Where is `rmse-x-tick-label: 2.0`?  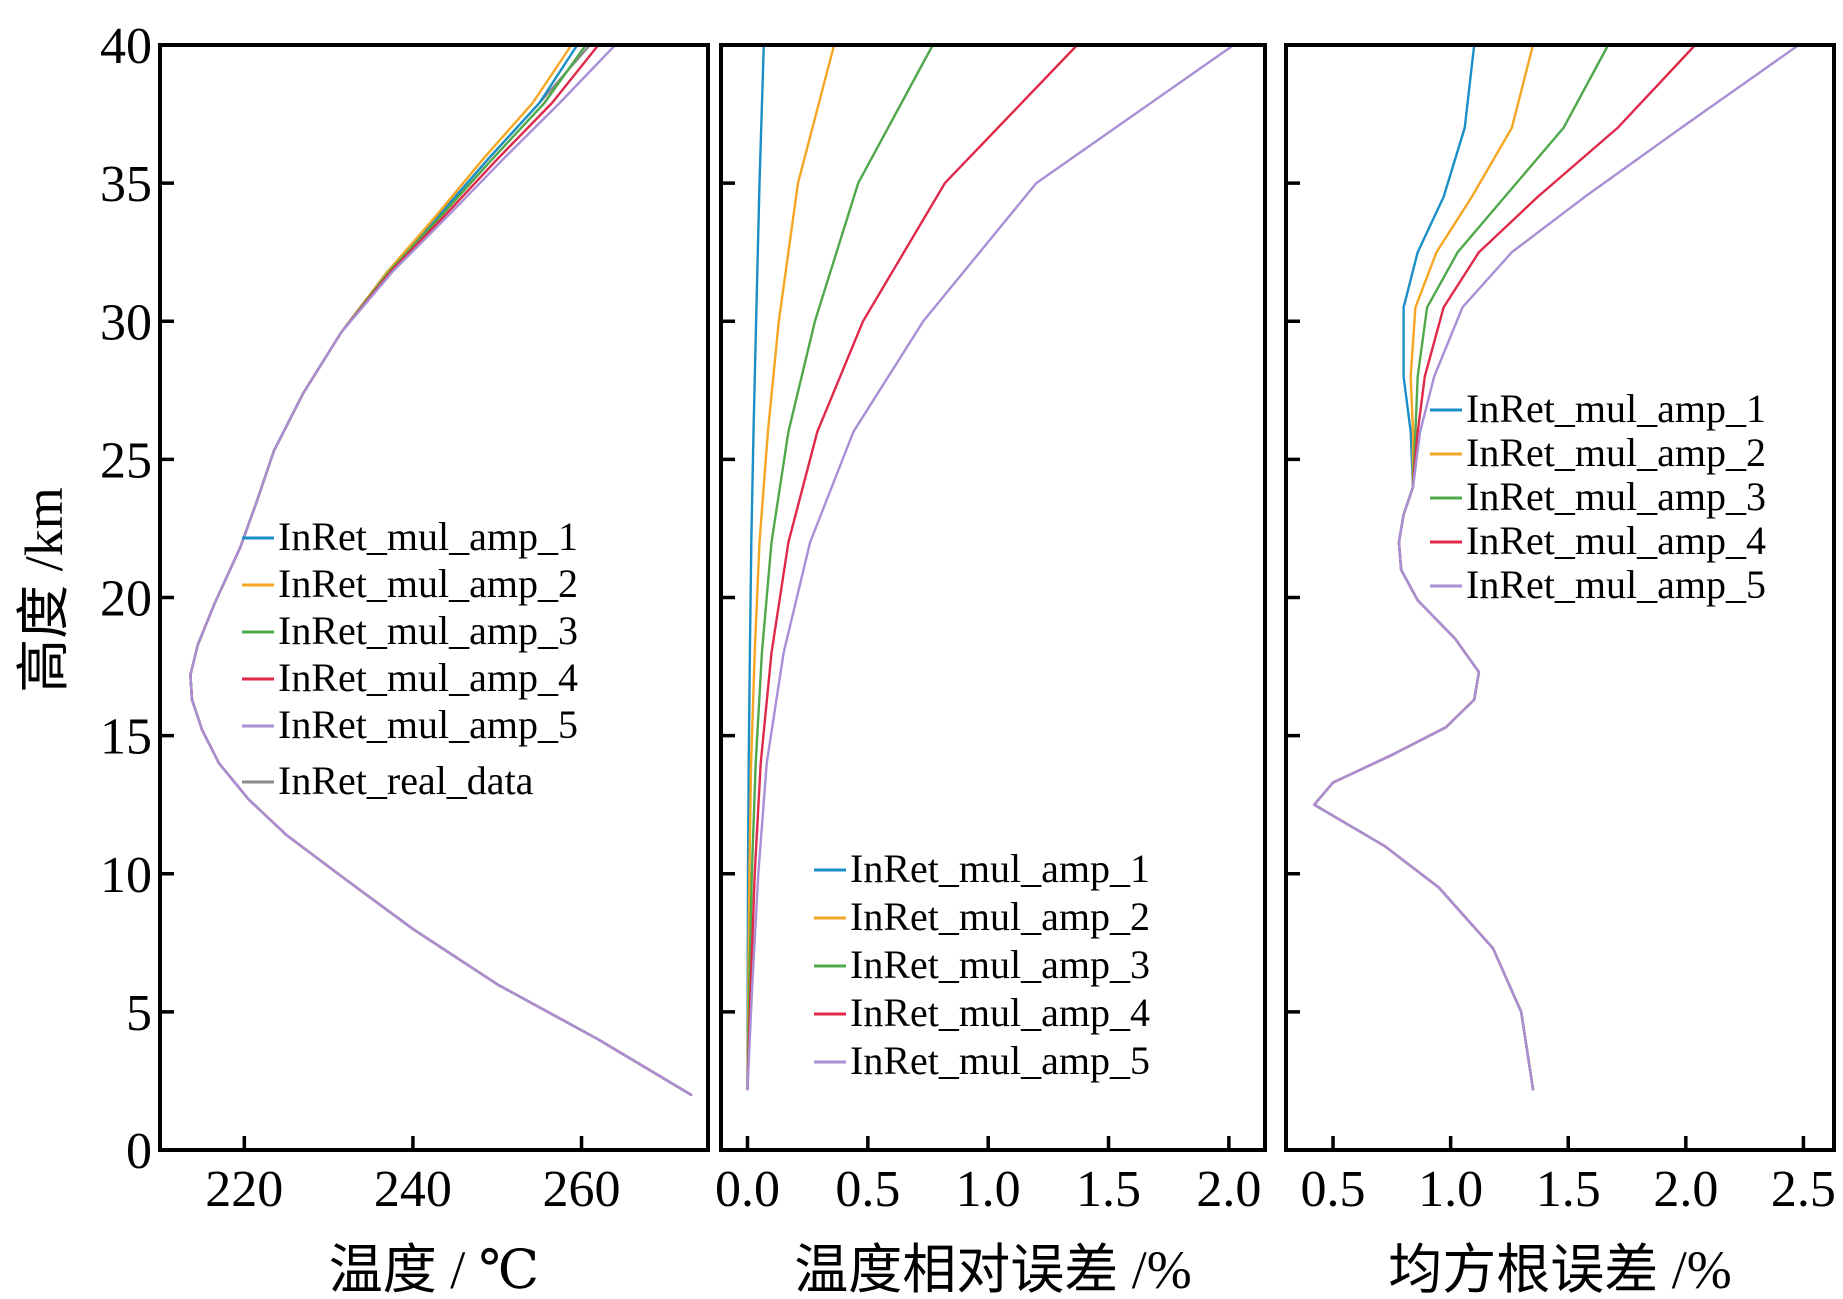 rmse-x-tick-label: 2.0 is located at coordinates (1685, 1189).